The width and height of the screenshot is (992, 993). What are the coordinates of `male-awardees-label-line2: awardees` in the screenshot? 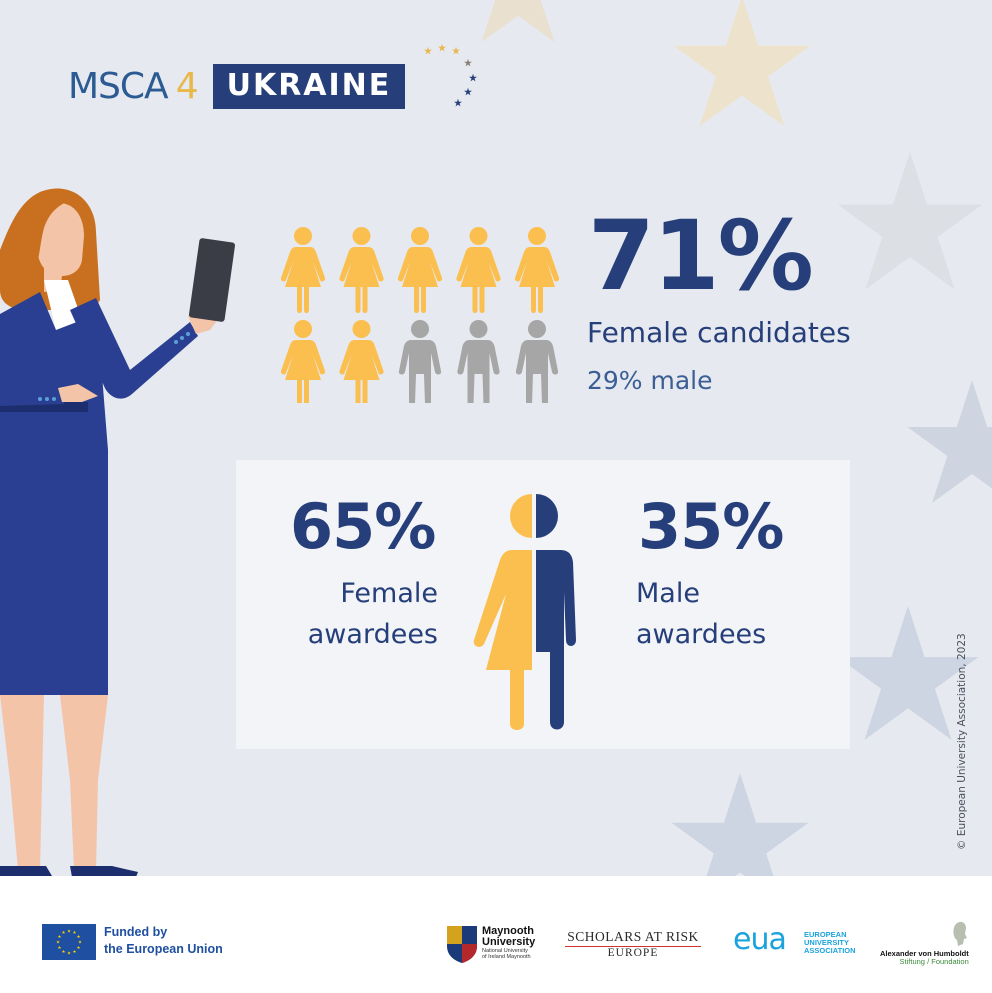 It's located at (701, 634).